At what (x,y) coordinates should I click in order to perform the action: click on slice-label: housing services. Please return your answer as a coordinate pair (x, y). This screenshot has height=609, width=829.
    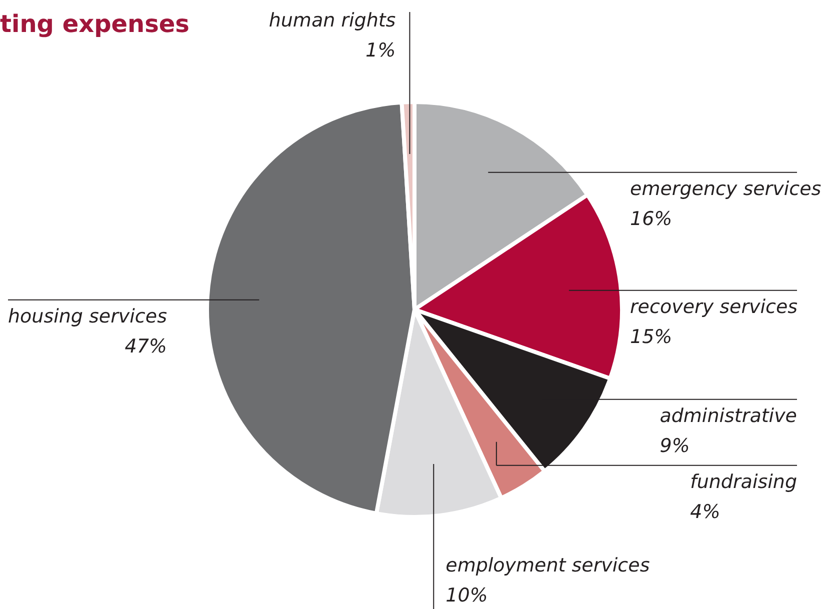
    Looking at the image, I should click on (88, 316).